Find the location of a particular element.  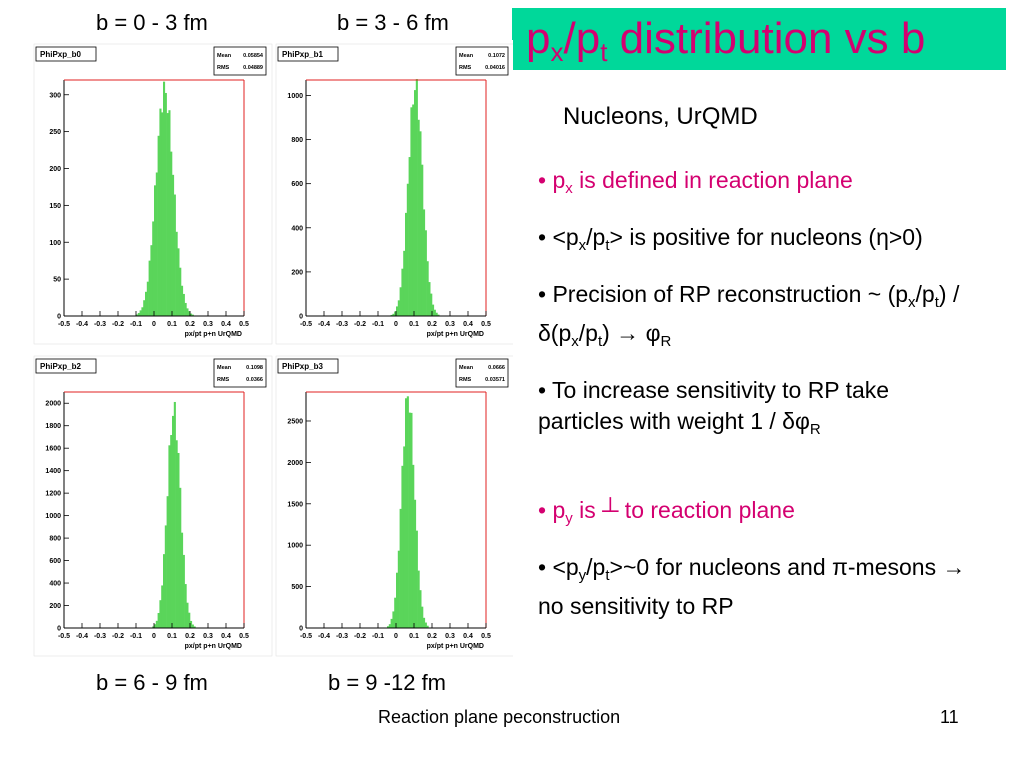

y-tick-label: 150 is located at coordinates (55, 206).